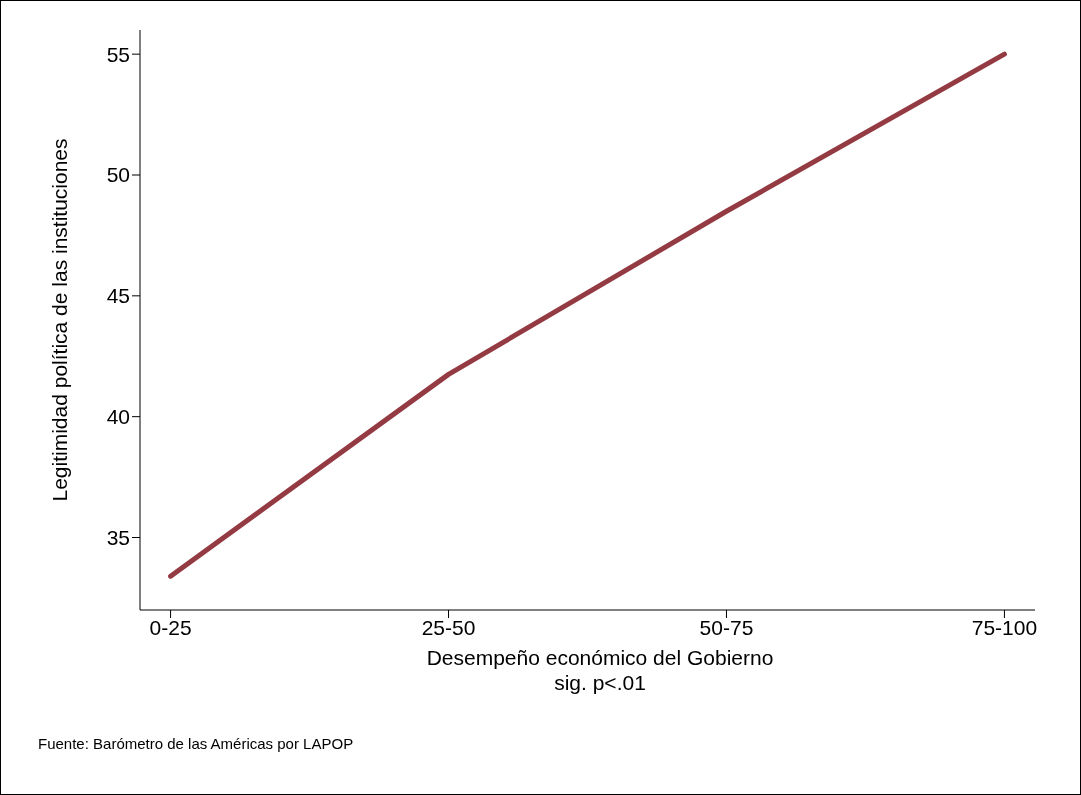 The image size is (1081, 795). What do you see at coordinates (118, 417) in the screenshot?
I see `y-tick-label: 40` at bounding box center [118, 417].